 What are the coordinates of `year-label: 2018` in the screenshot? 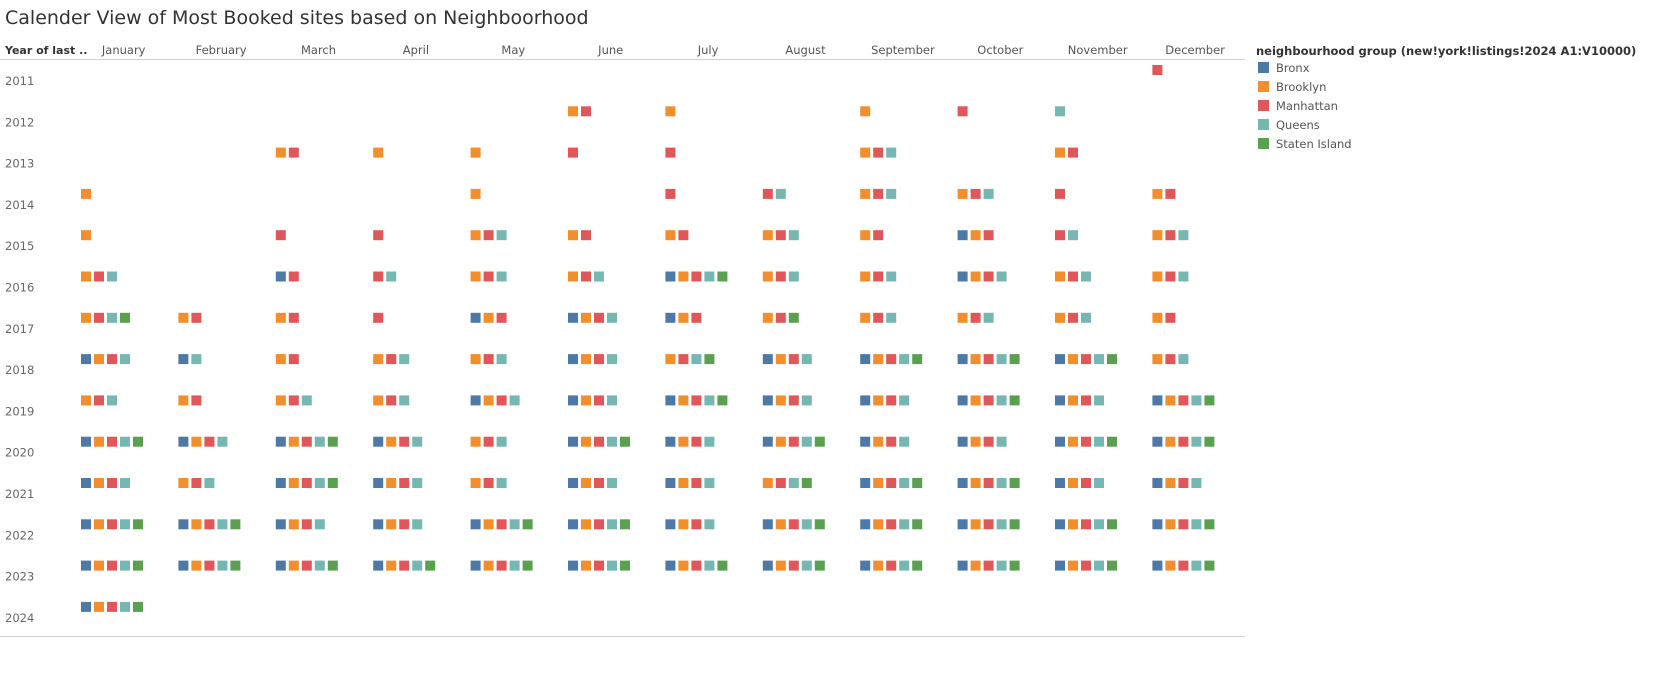 It's located at (19, 370).